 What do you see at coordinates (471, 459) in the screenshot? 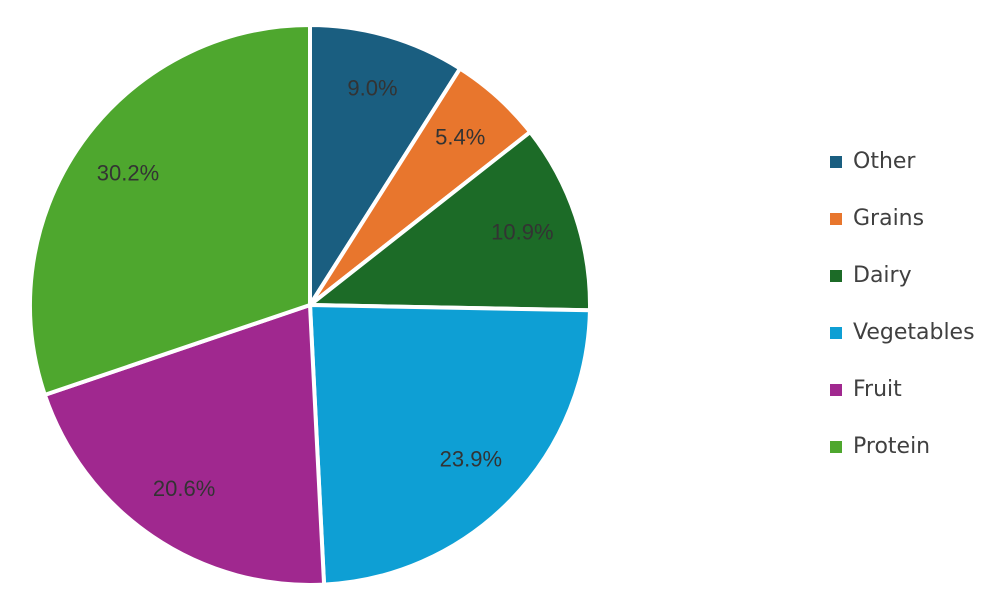
I see `data-label: 23.9%` at bounding box center [471, 459].